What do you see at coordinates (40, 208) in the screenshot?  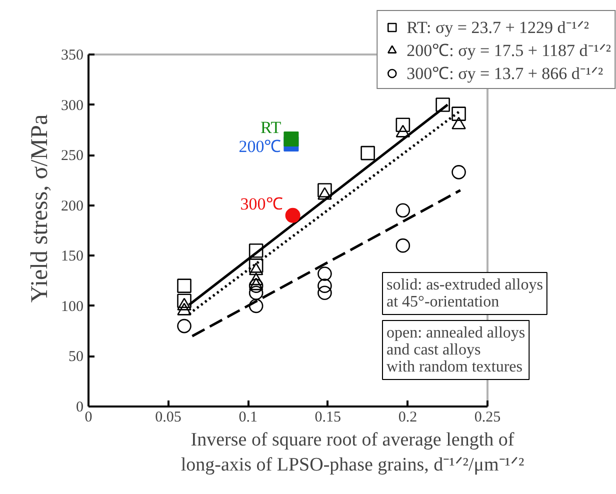 I see `y-axis-title: Yield stress, σ/MPa` at bounding box center [40, 208].